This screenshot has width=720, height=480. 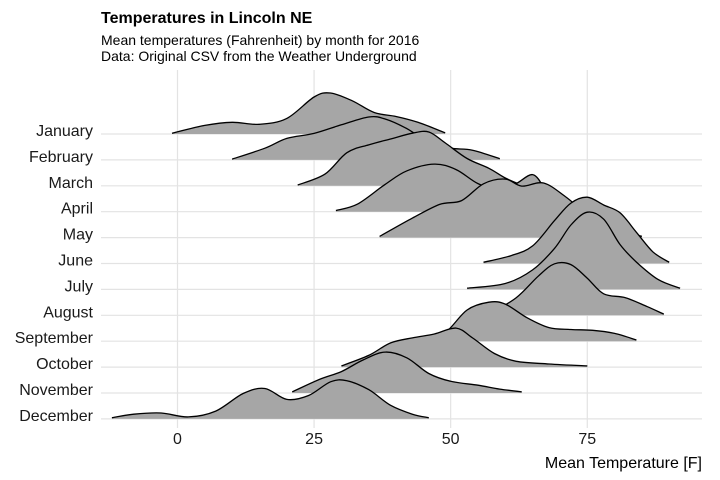 I want to click on chart-title: Temperatures in Lincoln NE, so click(x=207, y=18).